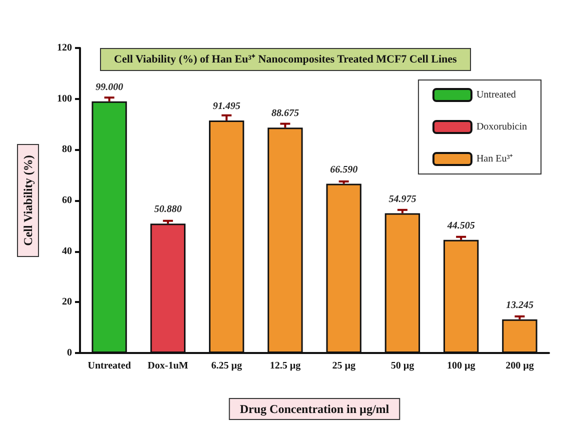  I want to click on data-label: 99.000, so click(110, 87).